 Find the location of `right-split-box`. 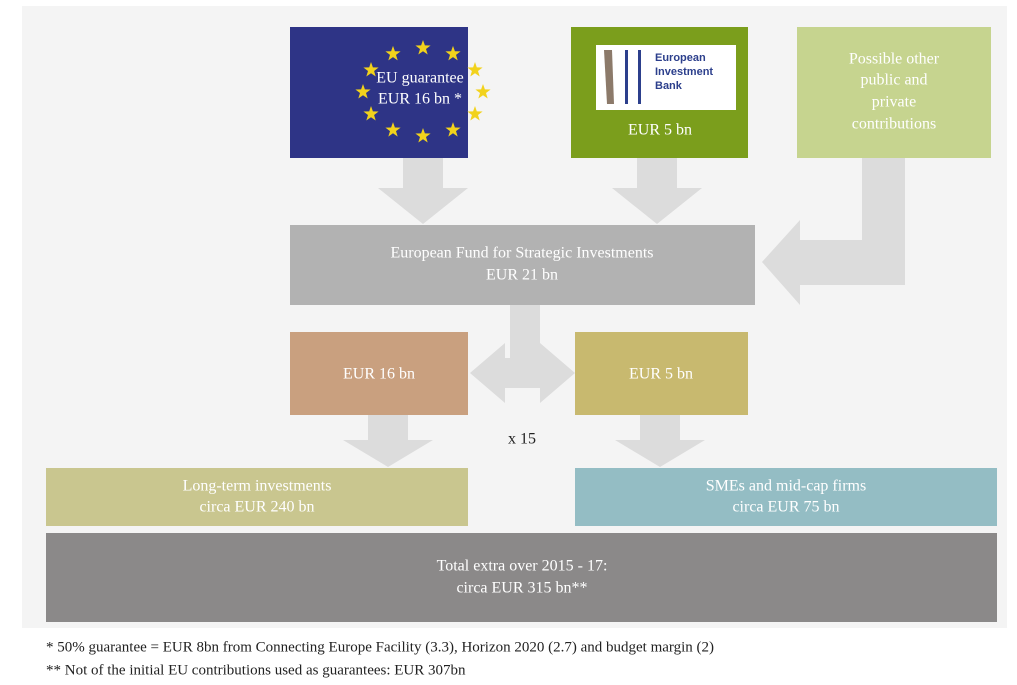

right-split-box is located at coordinates (661, 373).